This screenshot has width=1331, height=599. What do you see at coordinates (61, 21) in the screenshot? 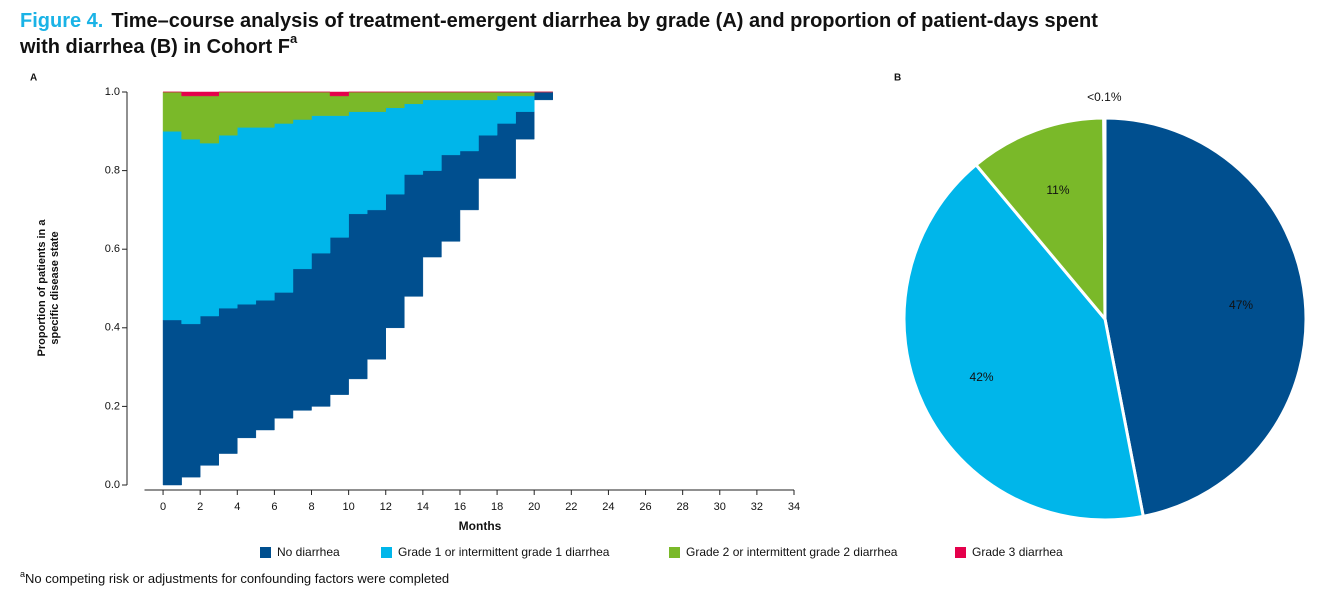
I see `figure-label: Figure 4.` at bounding box center [61, 21].